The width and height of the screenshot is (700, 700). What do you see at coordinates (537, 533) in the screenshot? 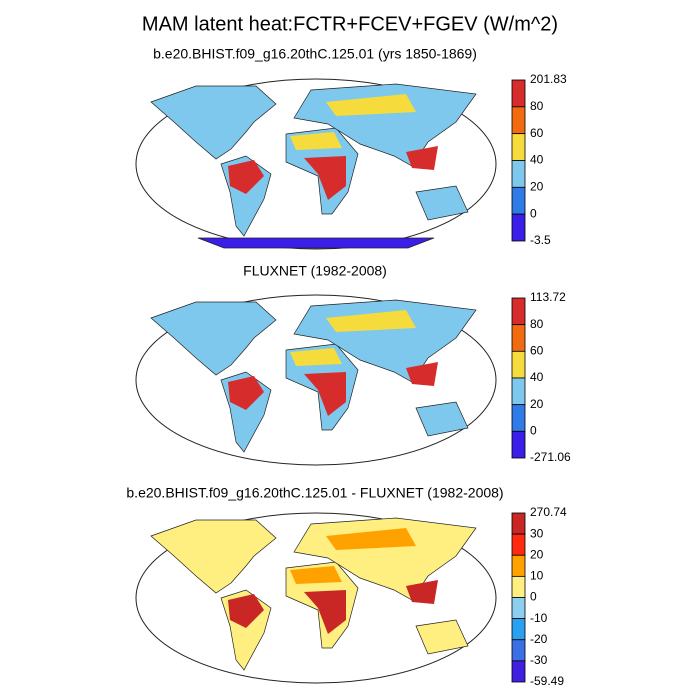
I see `colorbar-label: 30` at bounding box center [537, 533].